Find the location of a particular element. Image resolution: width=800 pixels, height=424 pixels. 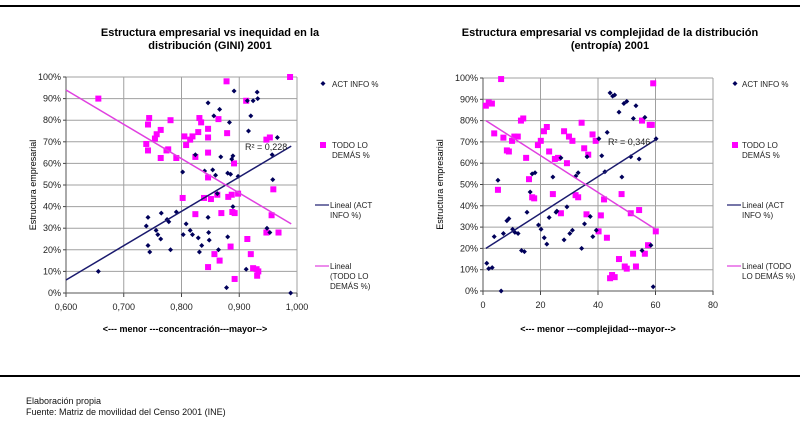

chart1-legend-trend-act: Lineal (ACT INFO %) is located at coordinates (351, 210).